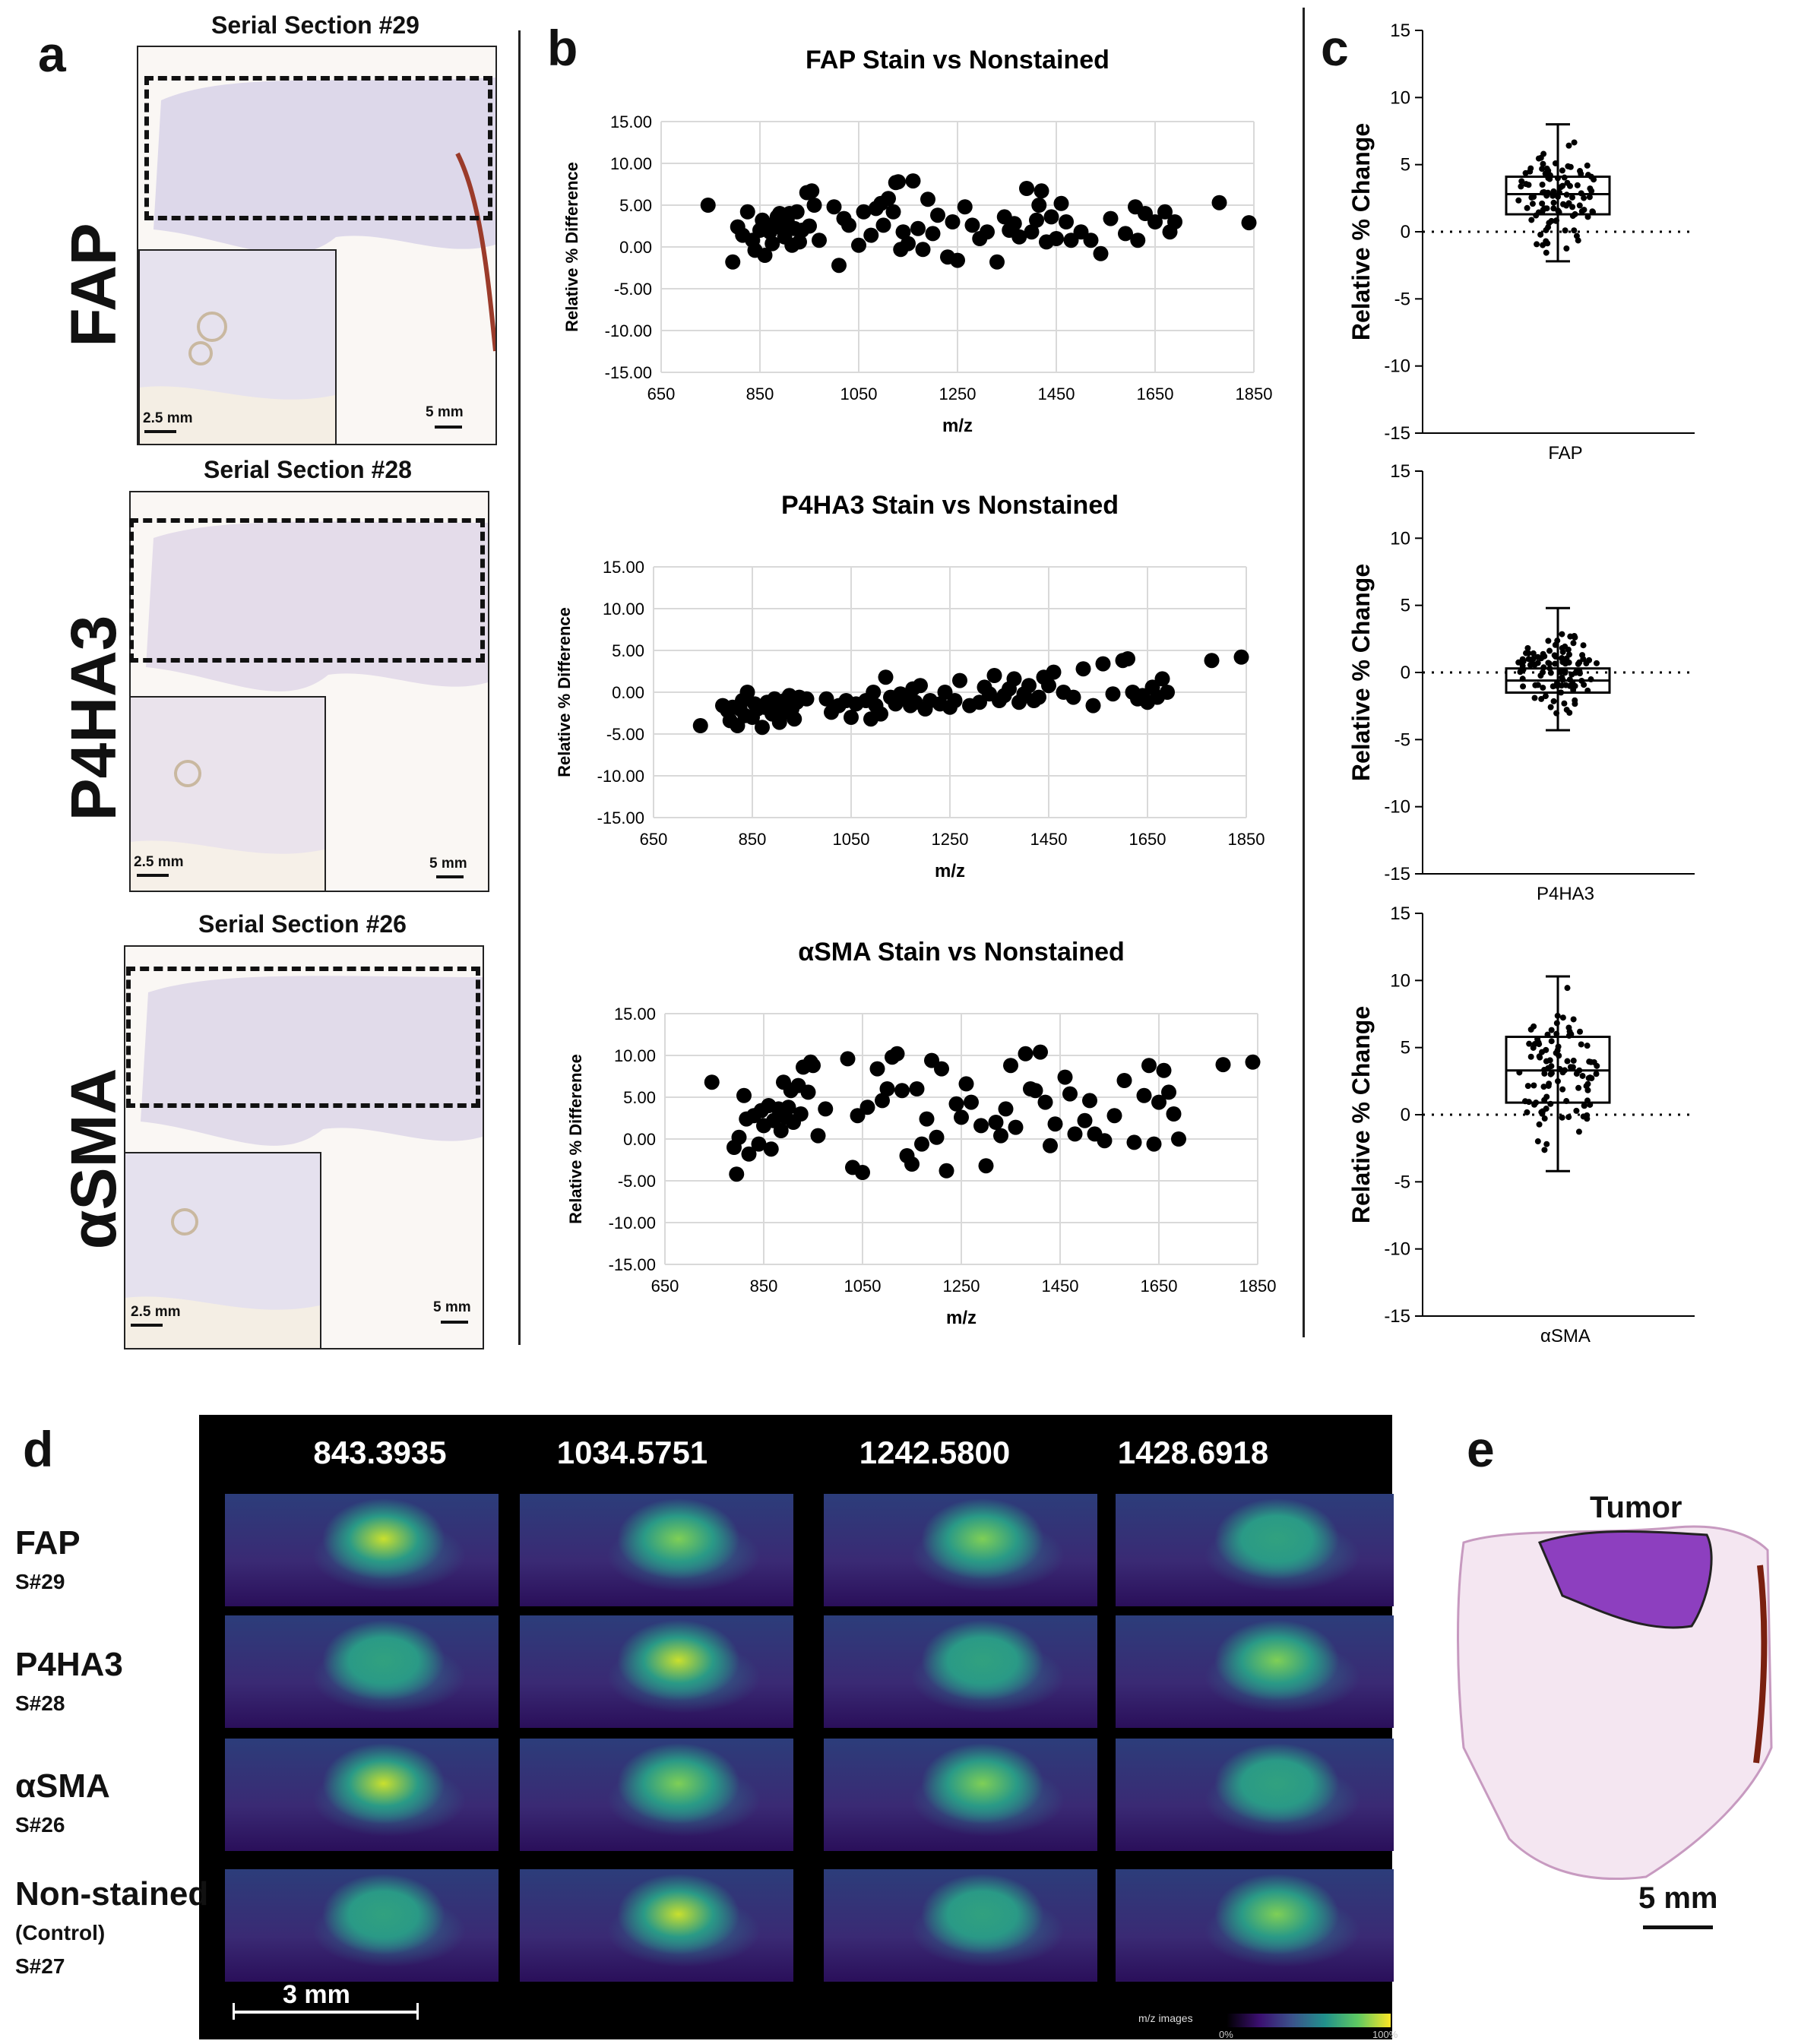 The width and height of the screenshot is (1798, 2044). Describe the element at coordinates (62, 1786) in the screenshot. I see `row-label-asma: αSMA` at that location.